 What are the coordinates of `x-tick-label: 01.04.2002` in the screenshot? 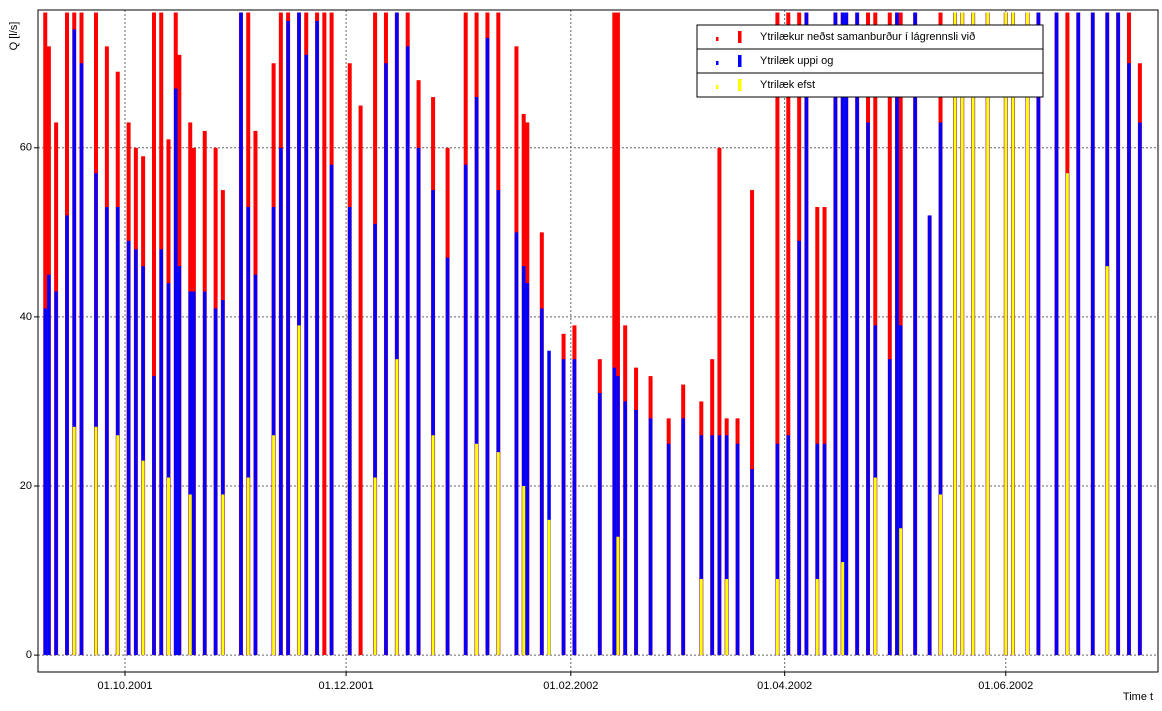 It's located at (784, 686).